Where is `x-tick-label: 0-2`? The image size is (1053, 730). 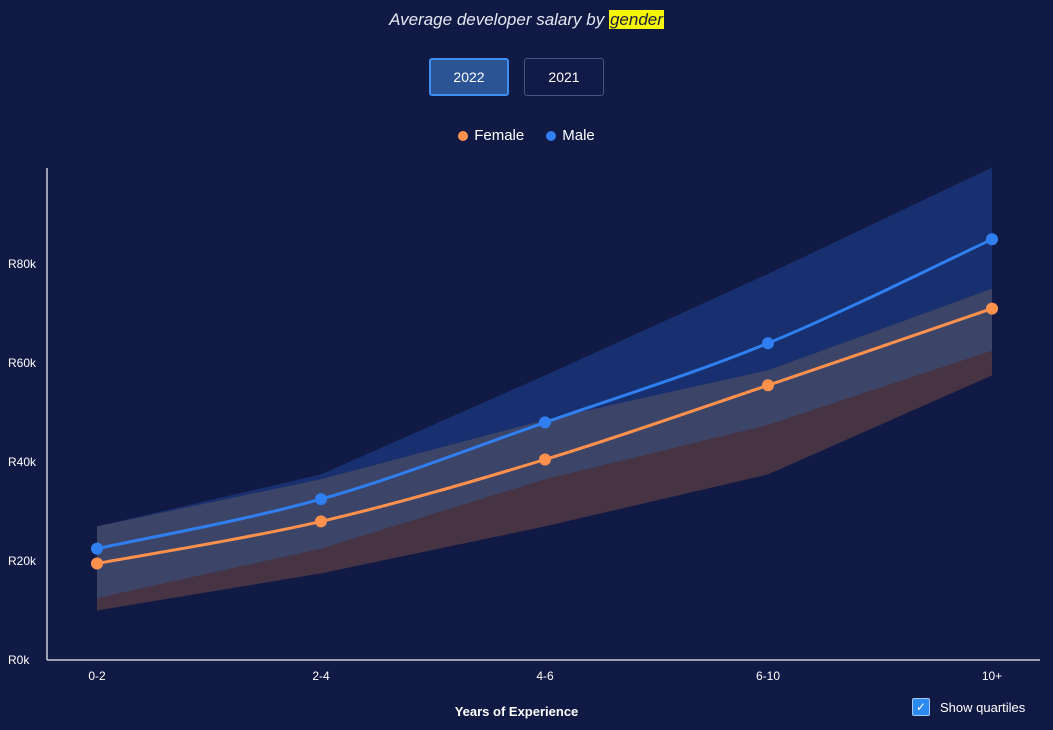
x-tick-label: 0-2 is located at coordinates (97, 676).